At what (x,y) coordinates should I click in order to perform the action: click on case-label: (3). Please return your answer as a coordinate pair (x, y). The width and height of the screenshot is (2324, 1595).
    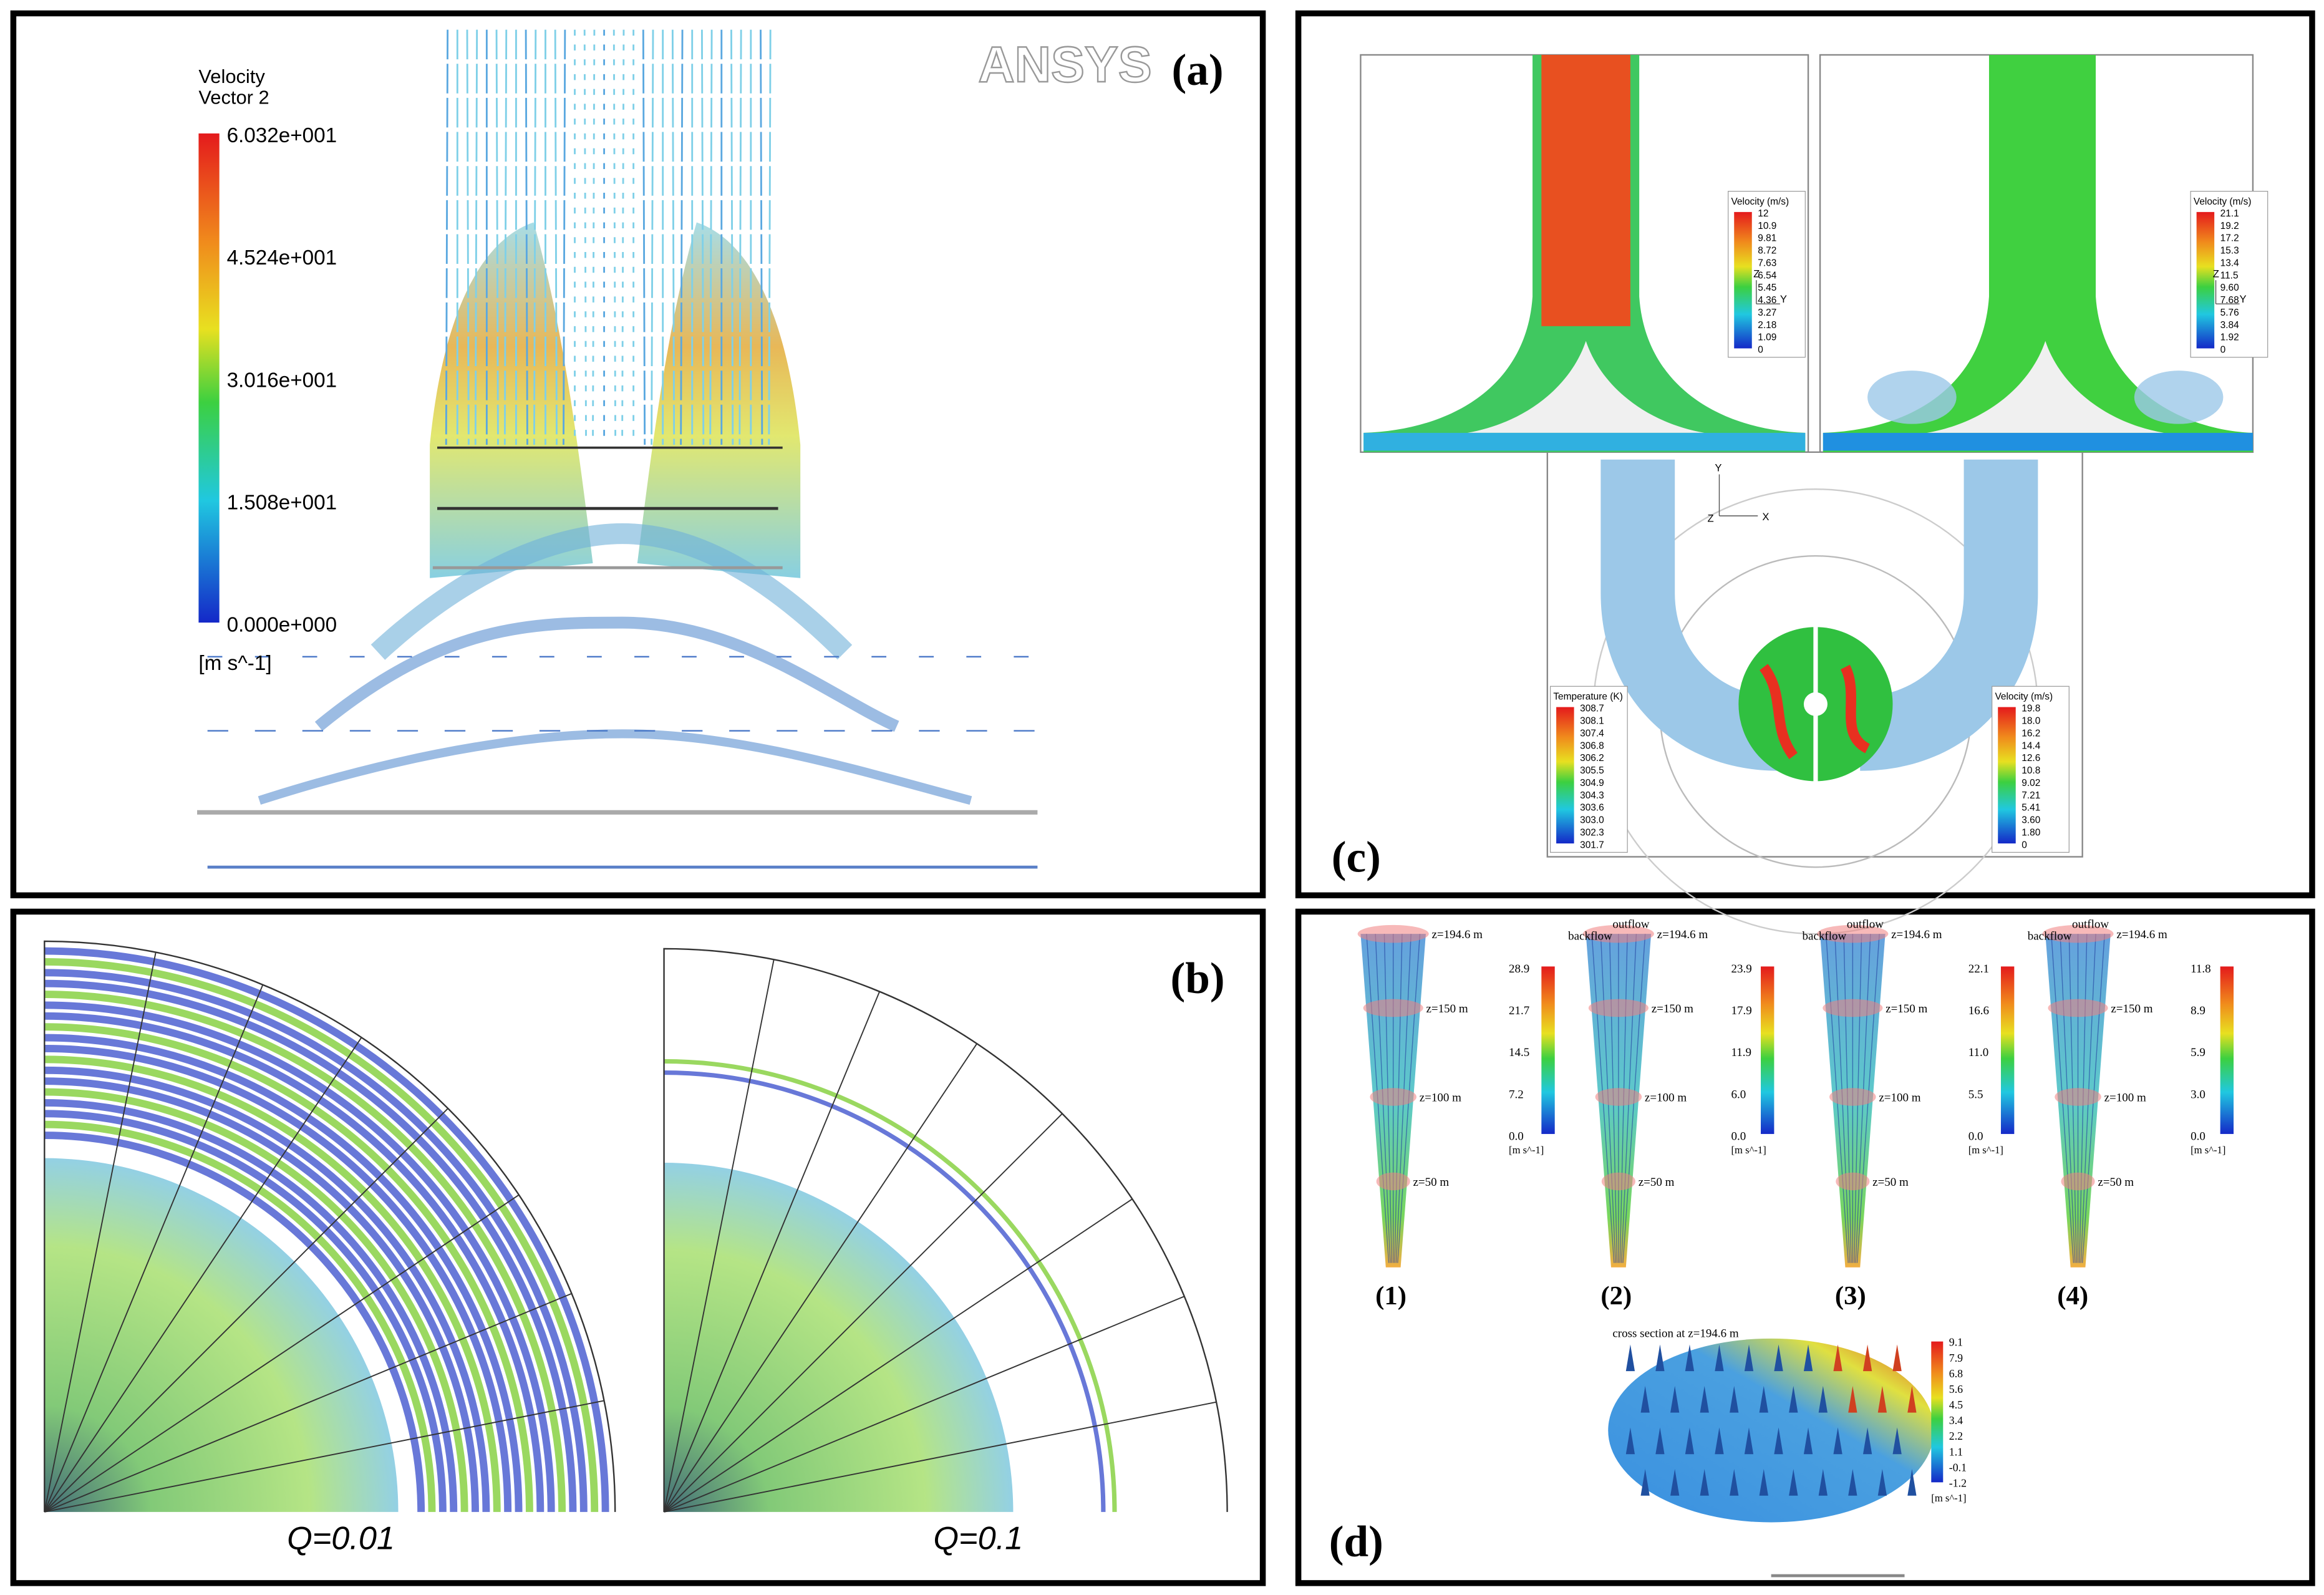
    Looking at the image, I should click on (1850, 1296).